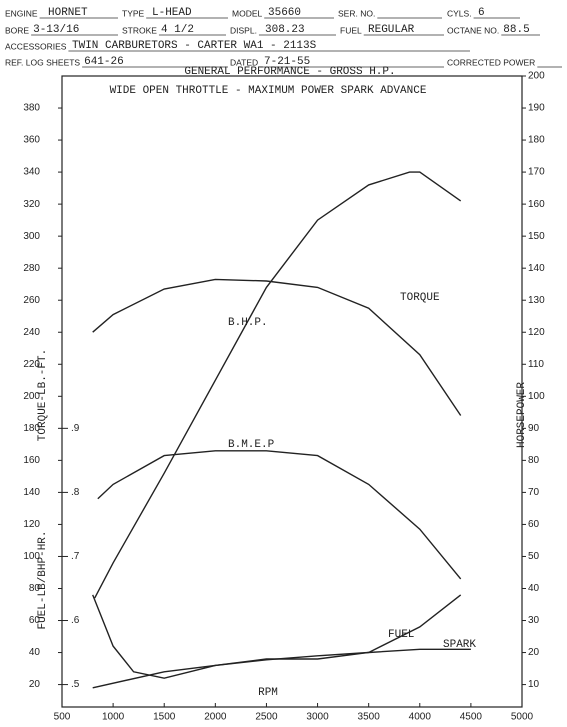 This screenshot has height=727, width=567. What do you see at coordinates (75, 684) in the screenshot?
I see `y3-tick-label: .5` at bounding box center [75, 684].